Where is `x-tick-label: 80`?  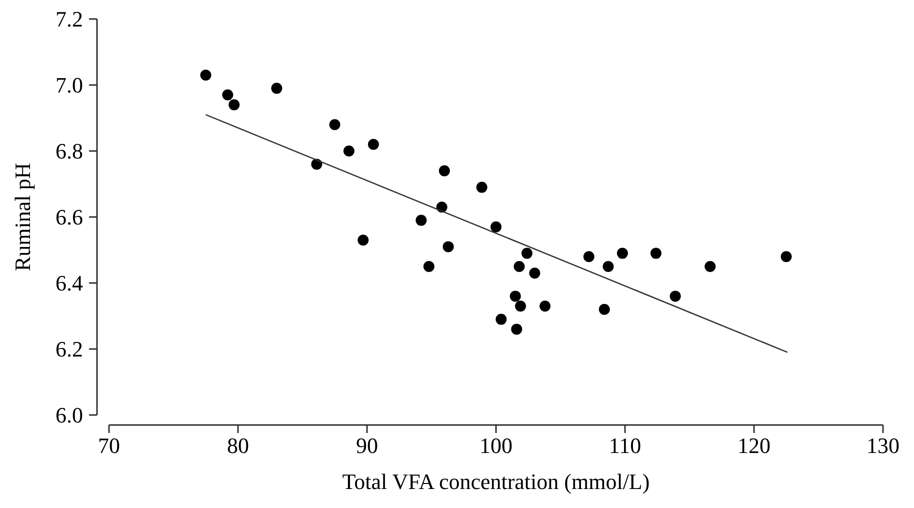
x-tick-label: 80 is located at coordinates (238, 445).